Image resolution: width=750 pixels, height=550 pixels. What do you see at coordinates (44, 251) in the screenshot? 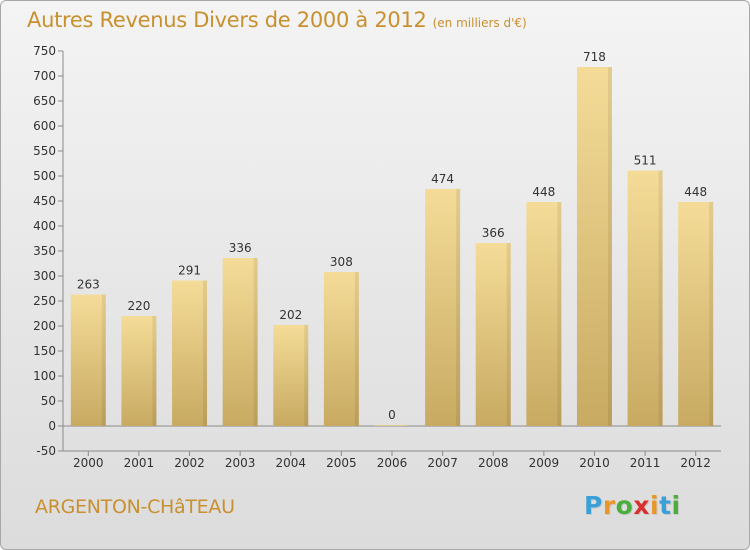
I see `y-tick-label: 350` at bounding box center [44, 251].